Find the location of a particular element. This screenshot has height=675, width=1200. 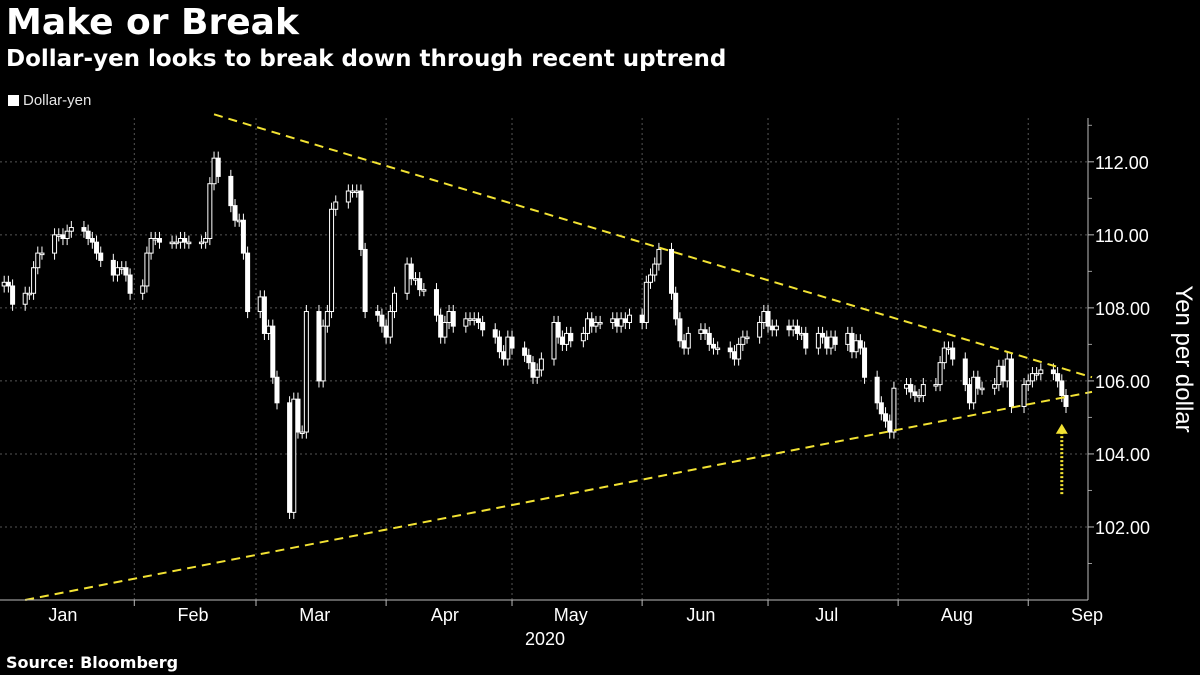

legend-swatch is located at coordinates (13, 100).